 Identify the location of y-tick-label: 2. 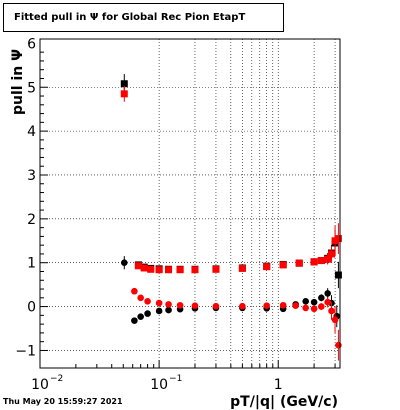
(31, 220).